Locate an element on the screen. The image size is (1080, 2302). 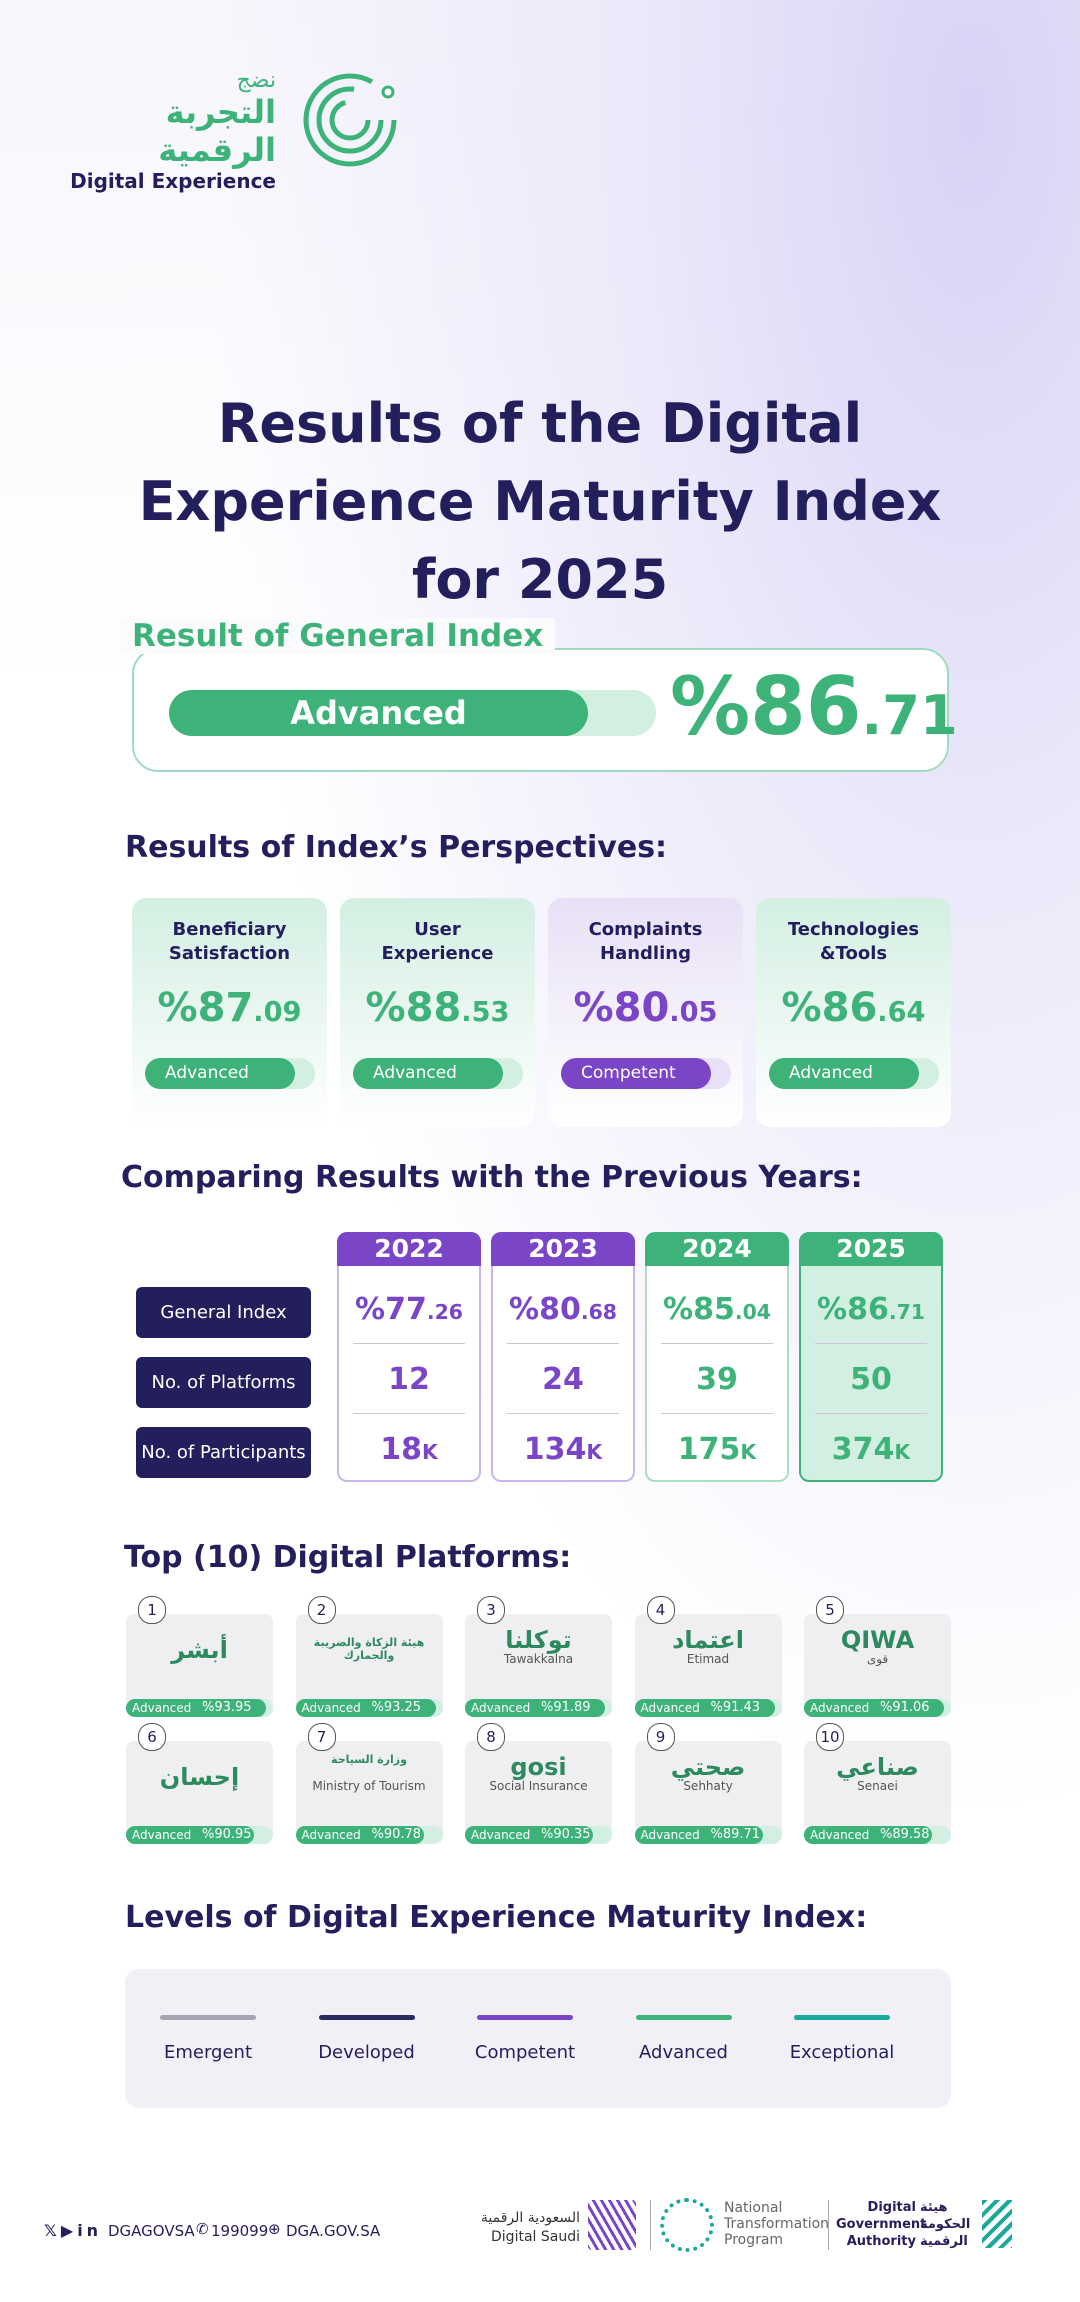
section-heading: Top (10) Digital Platforms: is located at coordinates (348, 1557).